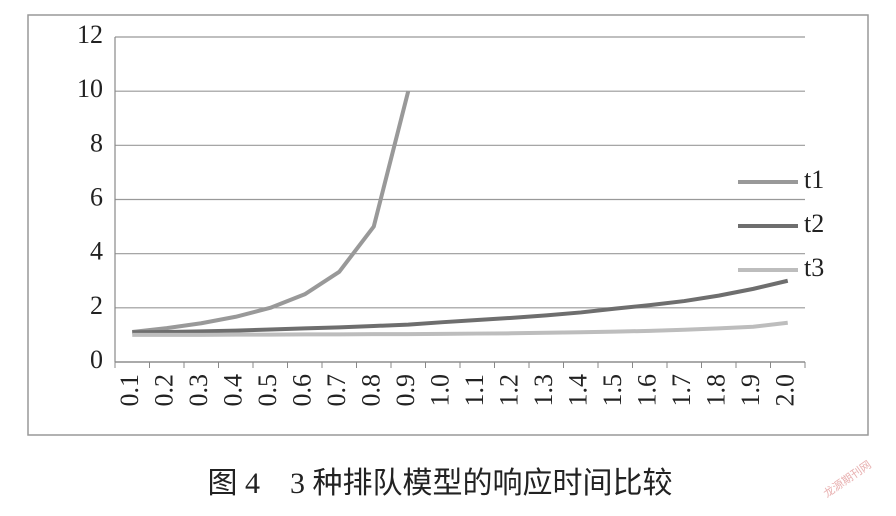 This screenshot has height=516, width=896. I want to click on x-tick-label: 0.2, so click(164, 390).